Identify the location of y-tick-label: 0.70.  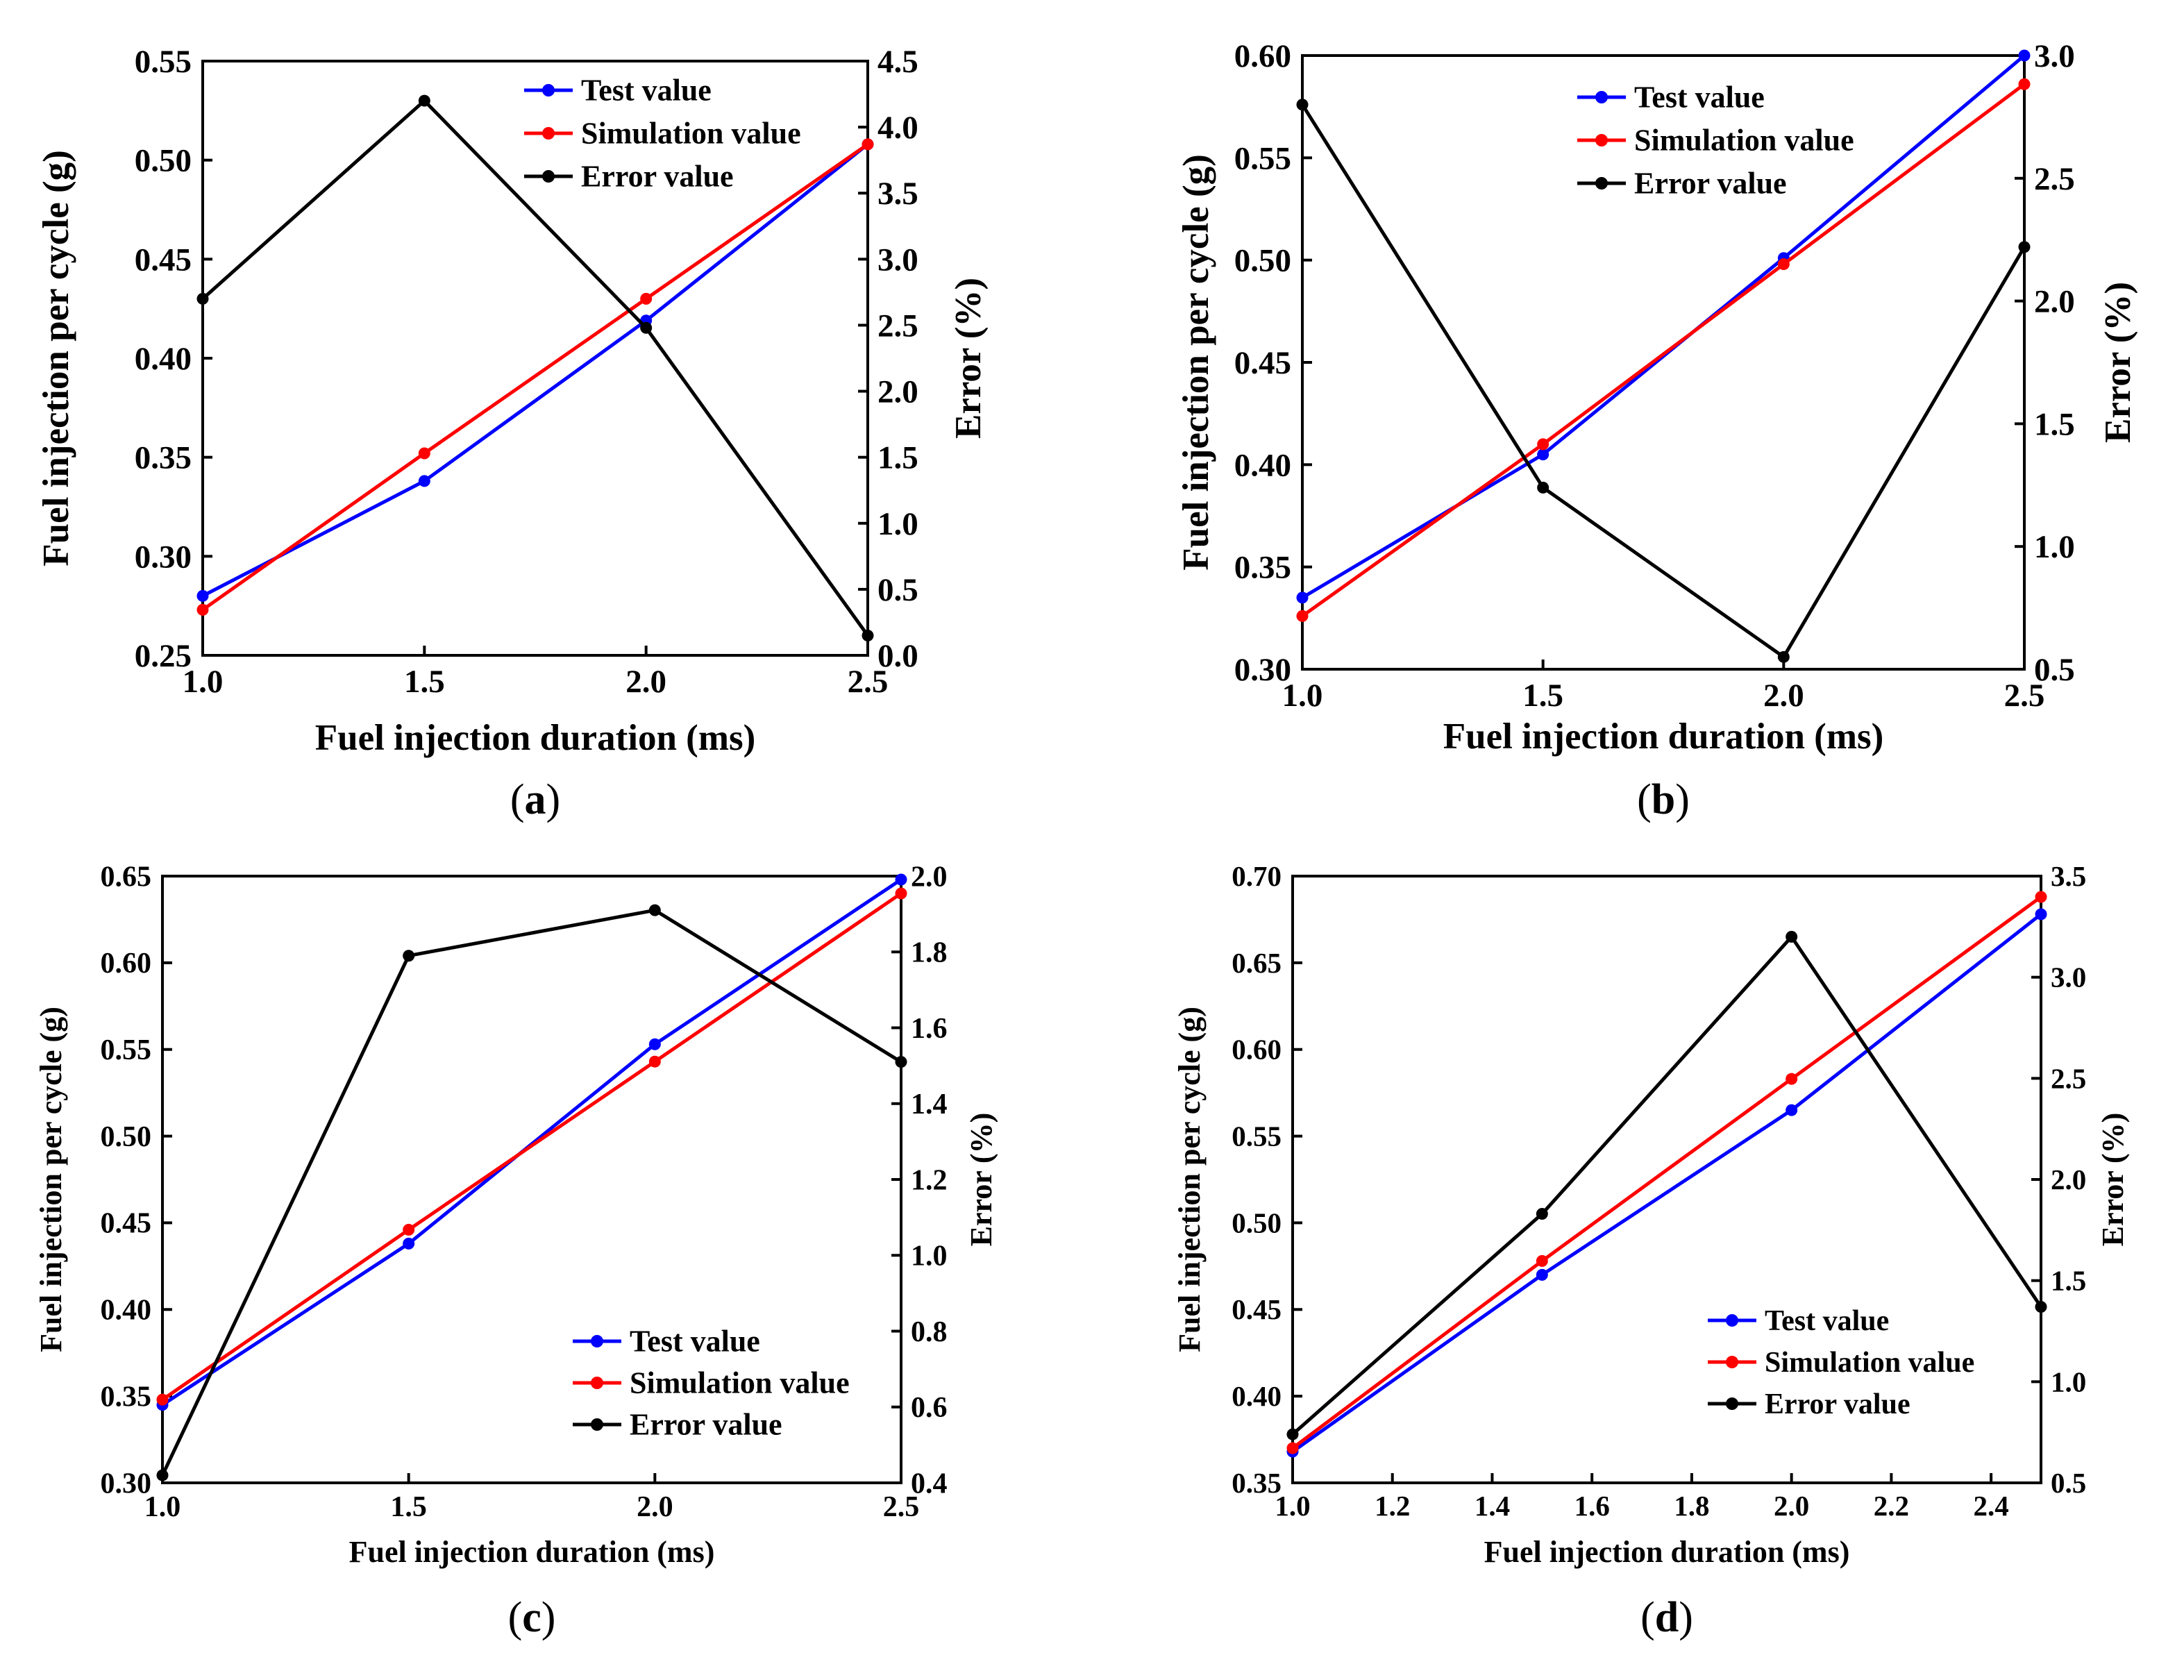
(1257, 876).